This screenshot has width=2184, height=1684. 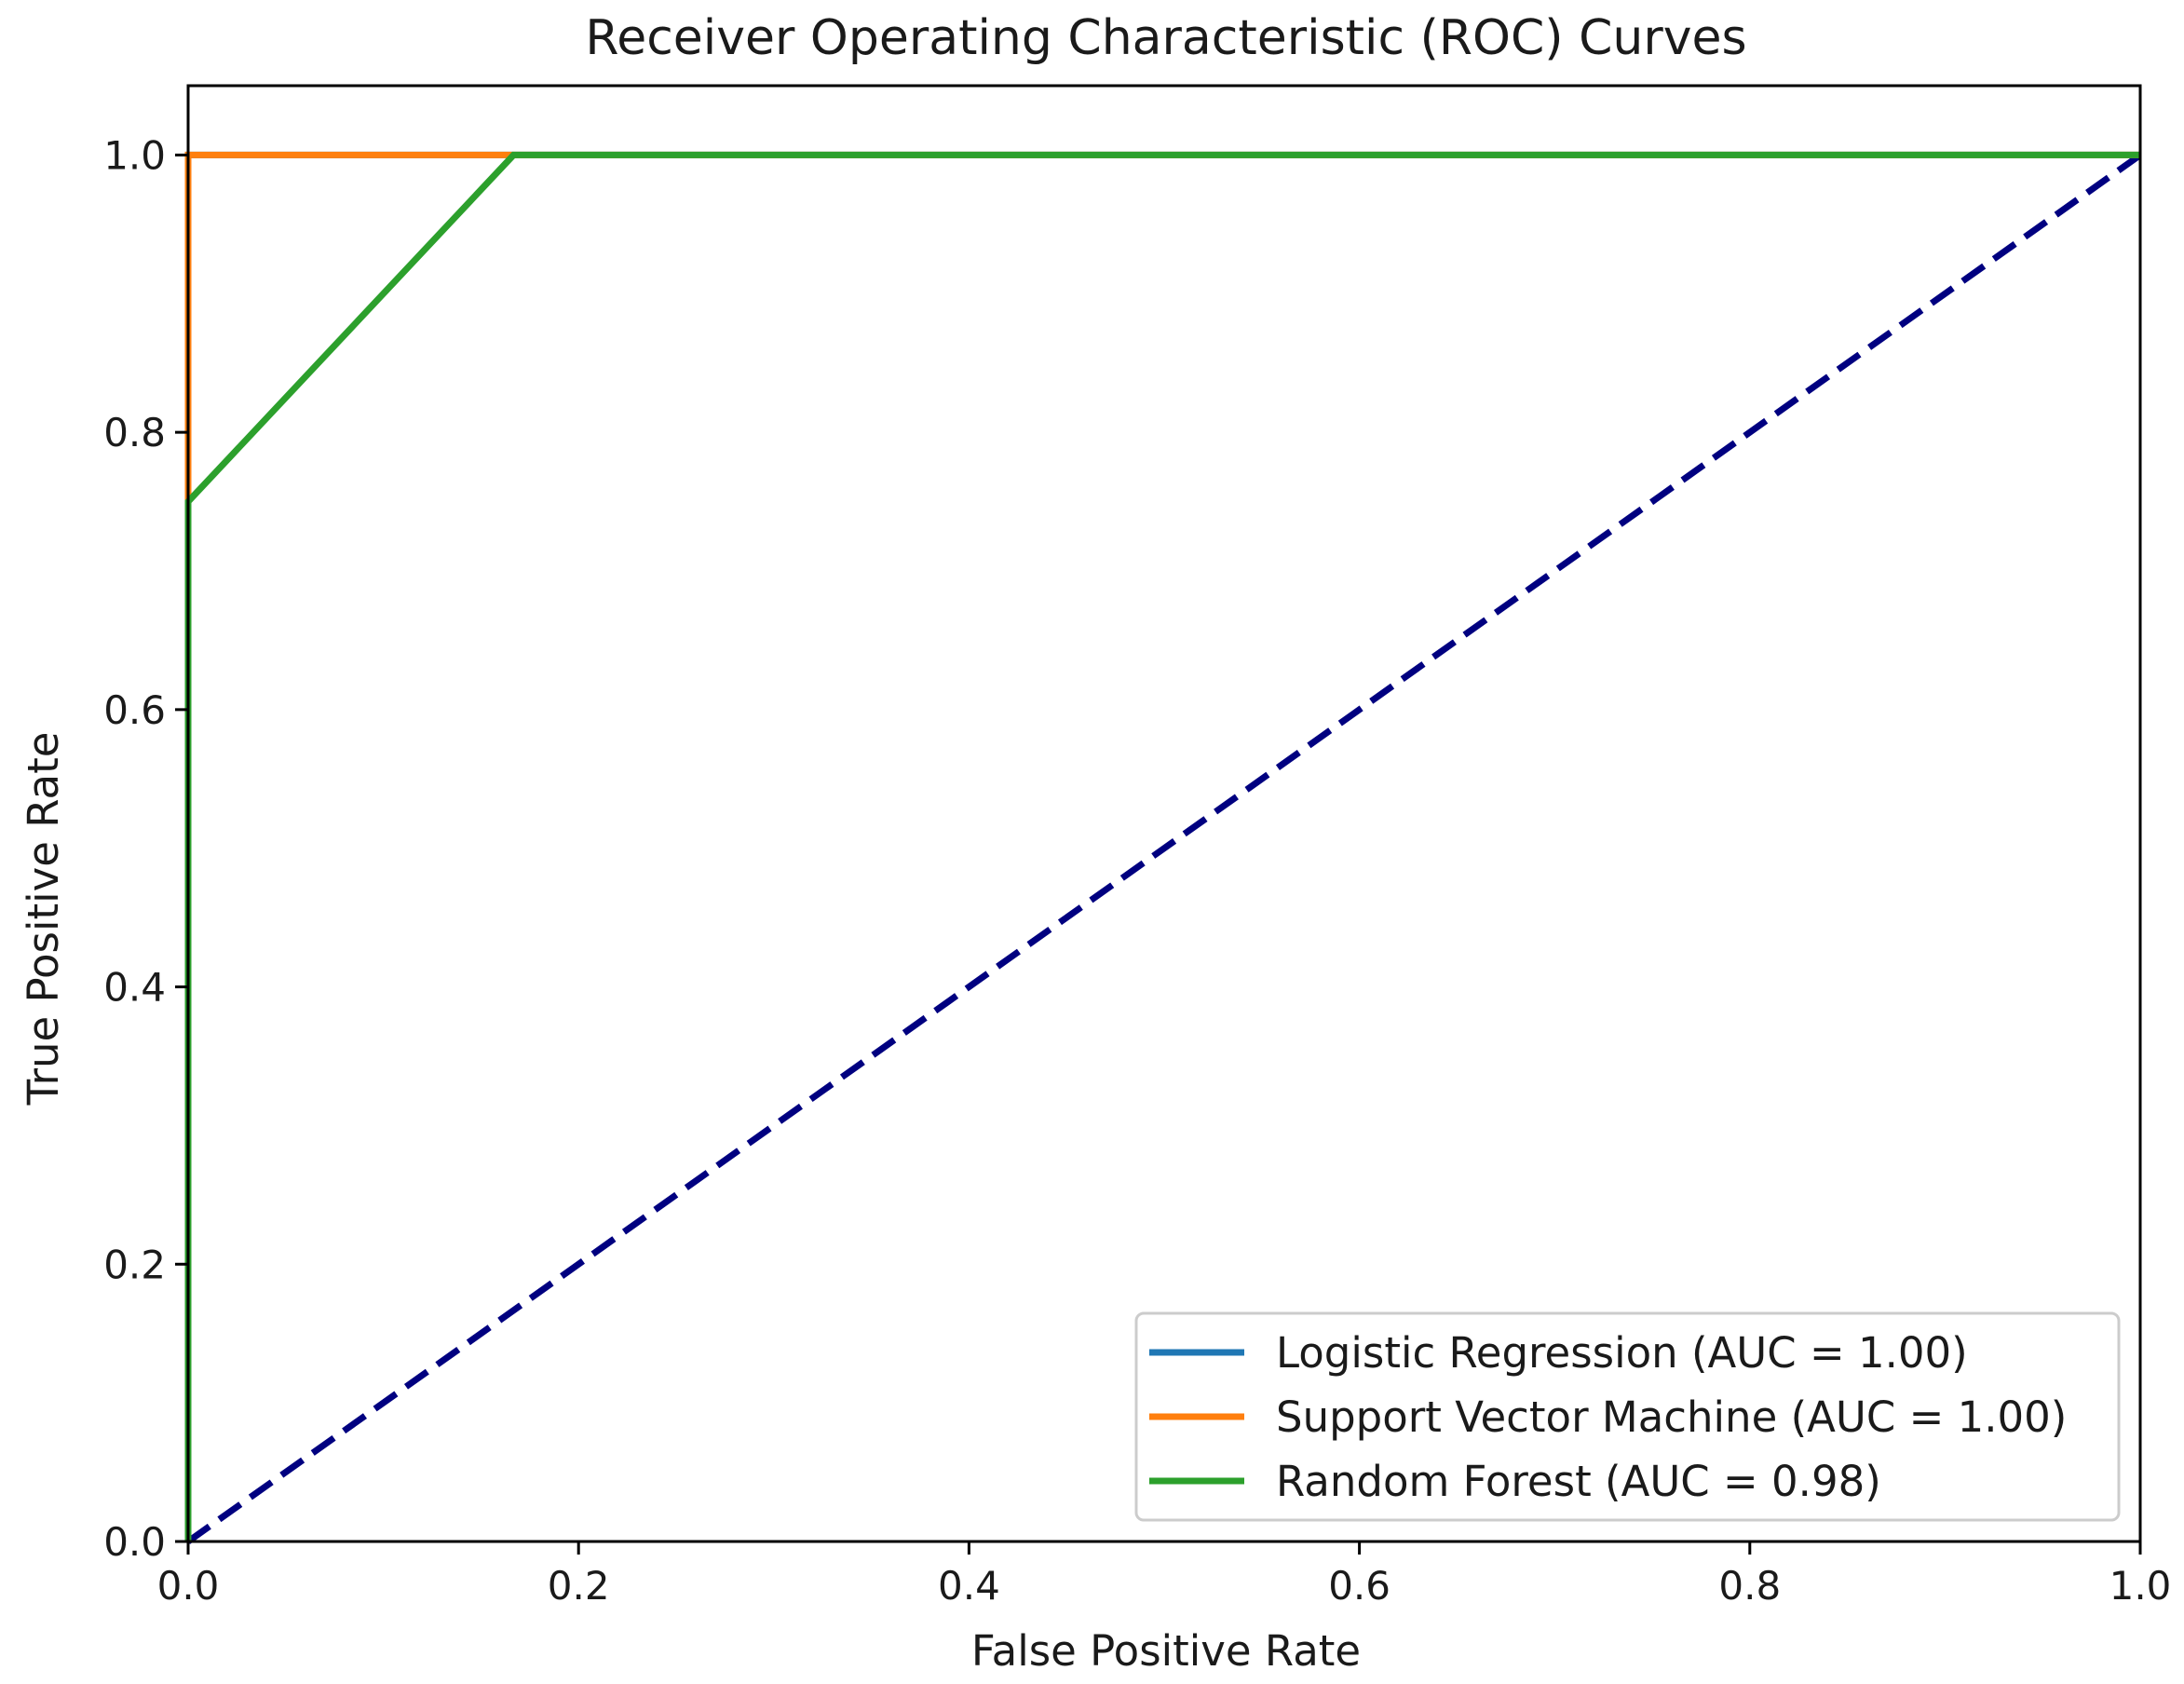 I want to click on y-tick-label: 0.8, so click(x=134, y=432).